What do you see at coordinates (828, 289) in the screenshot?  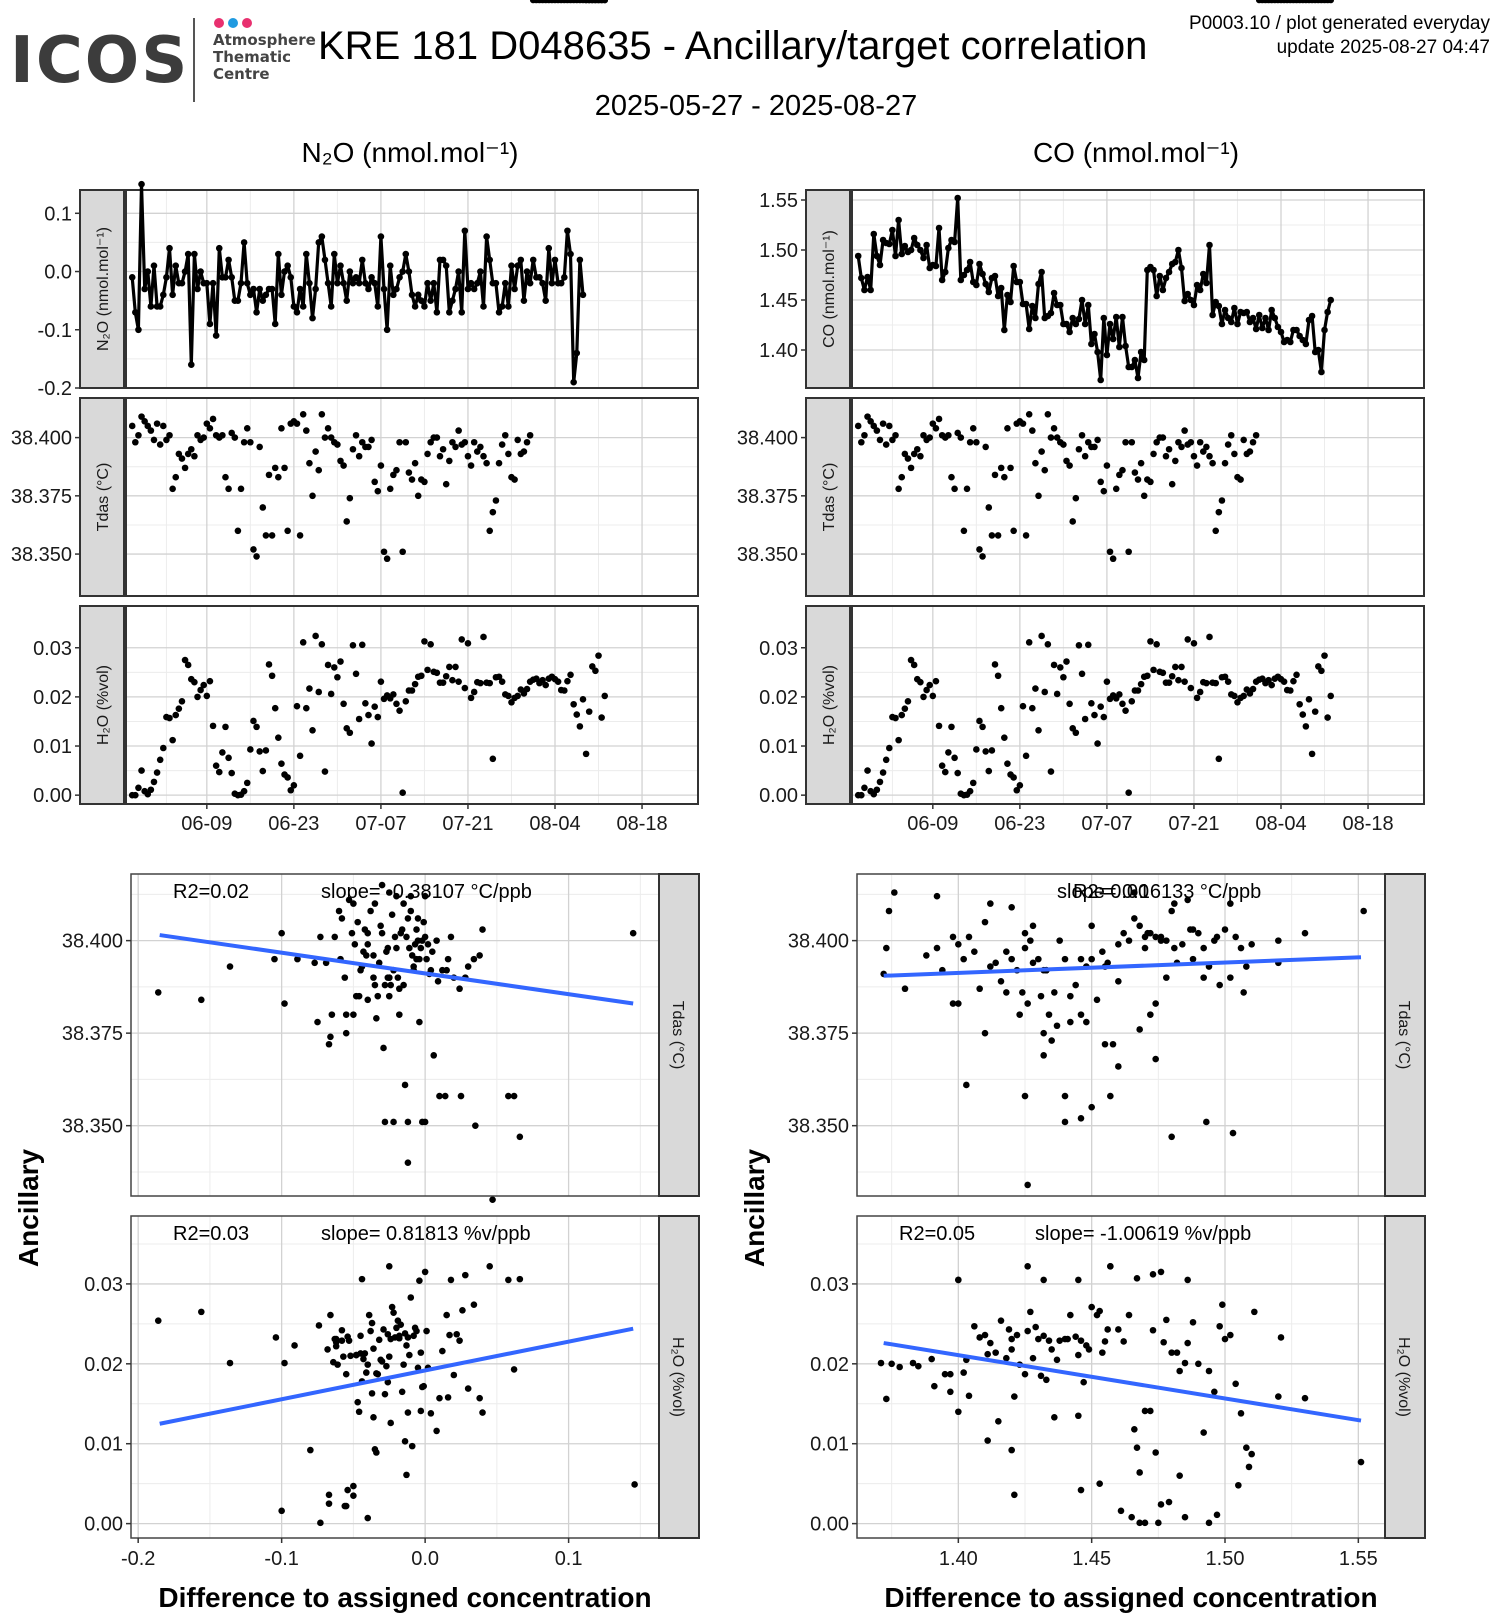 I see `strip-co-timeseries` at bounding box center [828, 289].